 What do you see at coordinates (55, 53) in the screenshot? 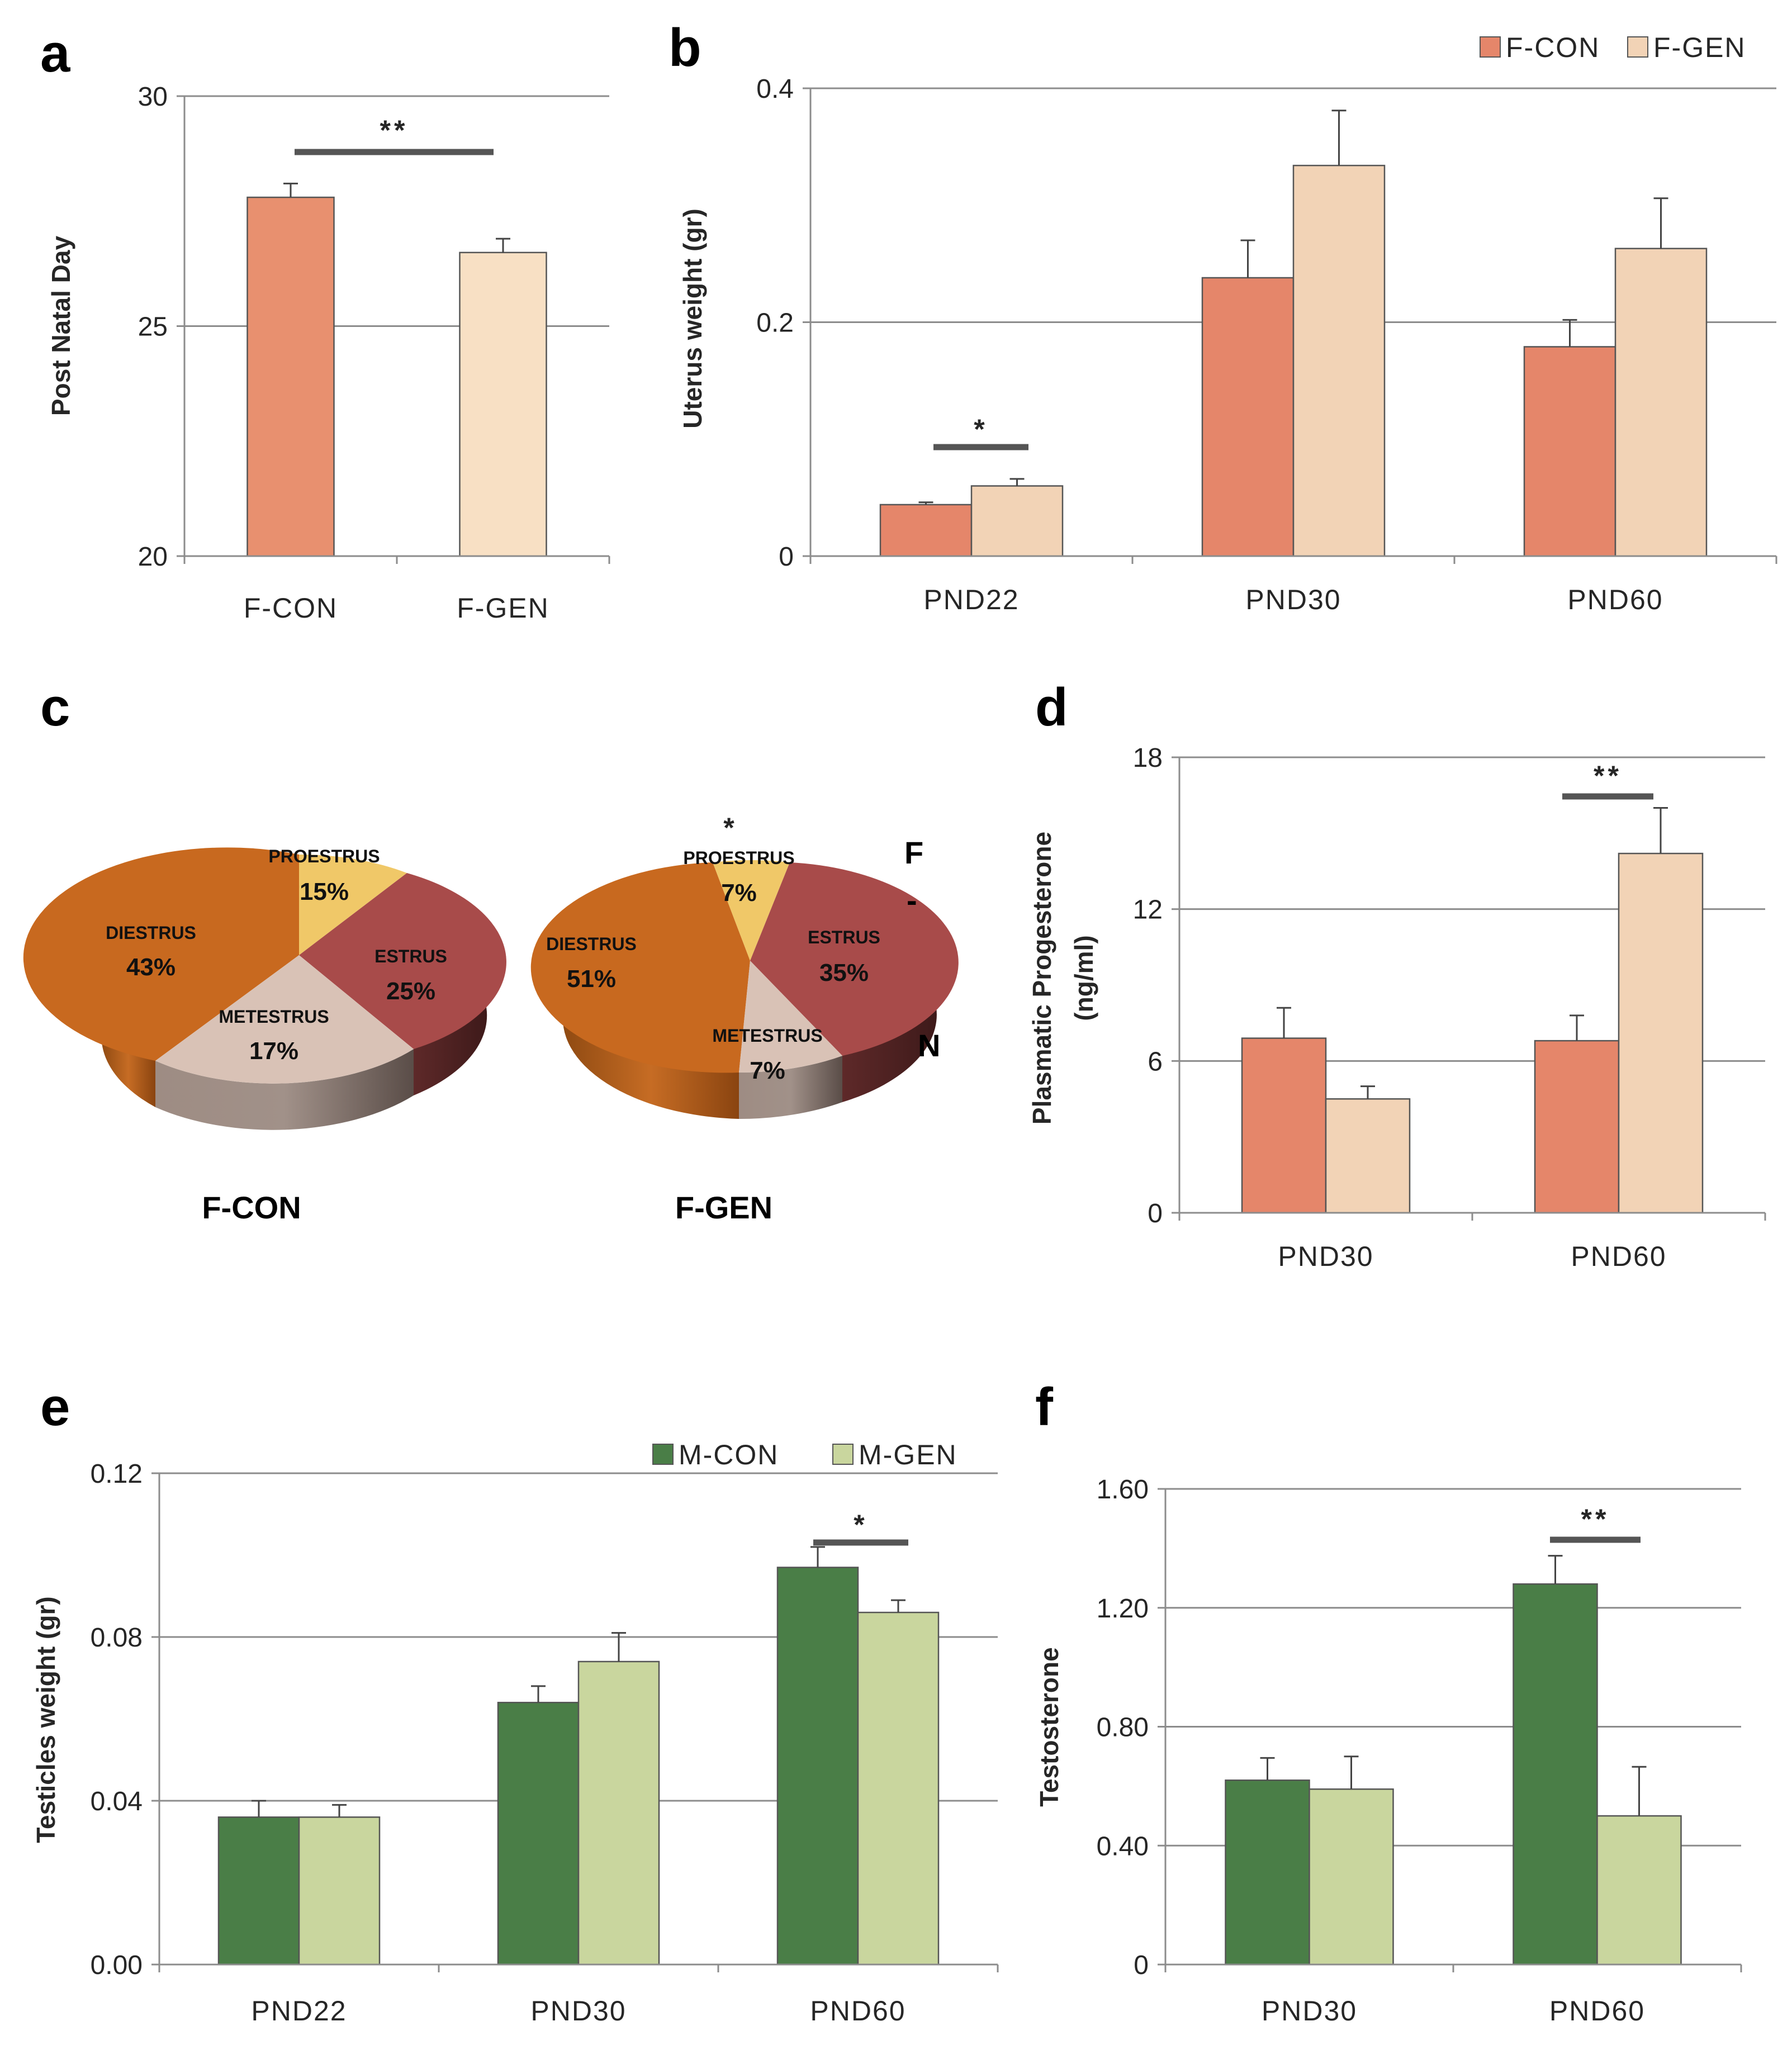
I see `panel-letter-a: a` at bounding box center [55, 53].